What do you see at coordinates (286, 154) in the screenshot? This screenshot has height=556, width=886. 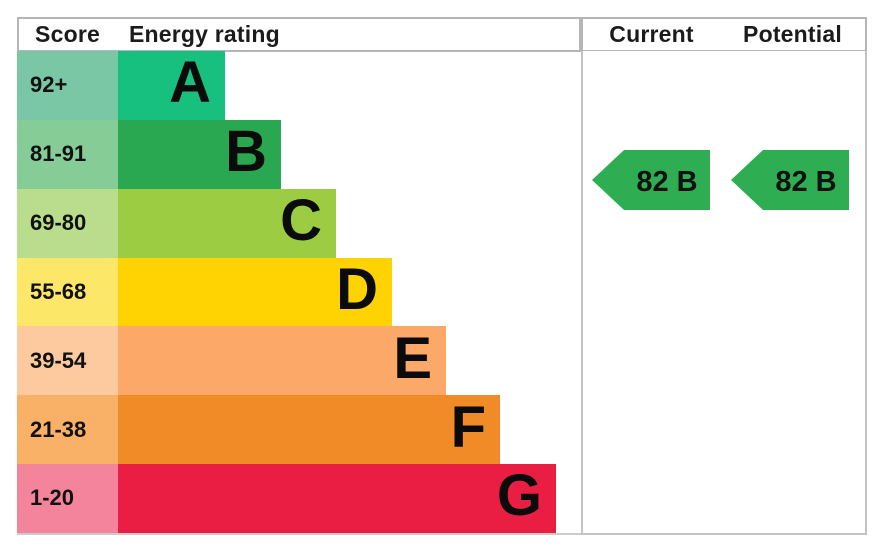 I see `band-row-b: 81-91 B` at bounding box center [286, 154].